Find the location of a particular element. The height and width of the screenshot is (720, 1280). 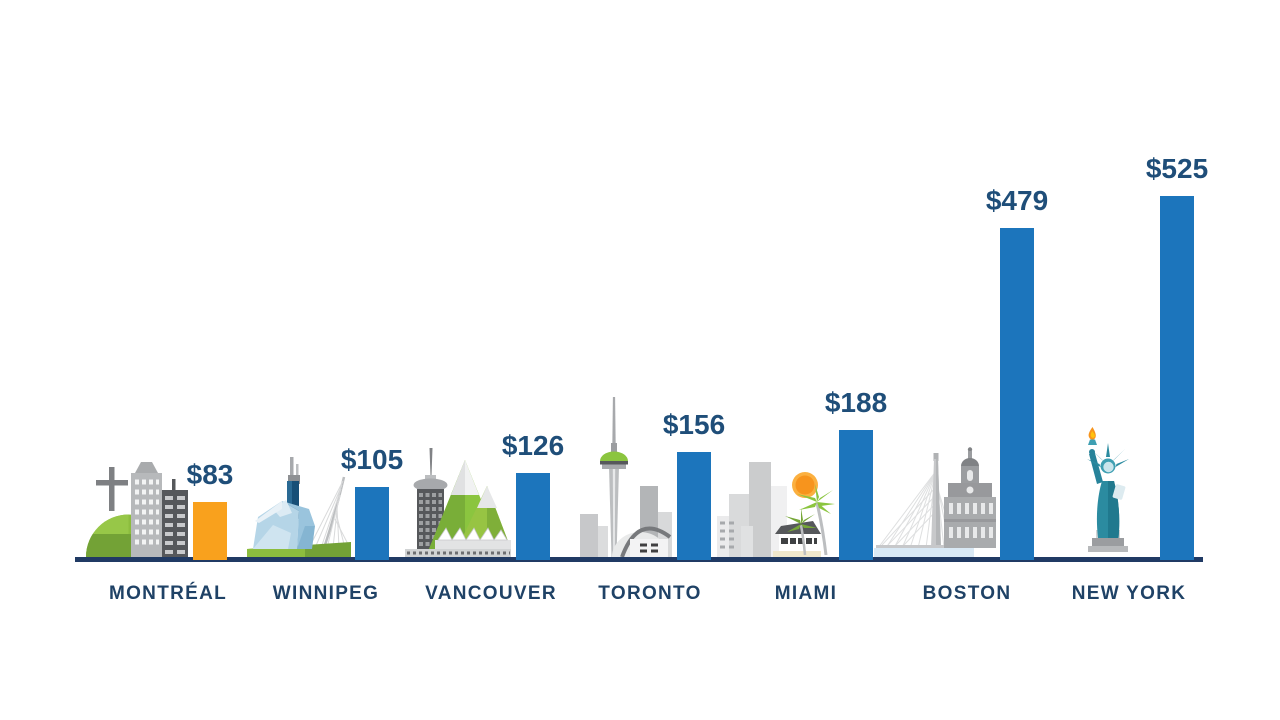

montreal-mount-royal-skyline-icon is located at coordinates (137, 507).